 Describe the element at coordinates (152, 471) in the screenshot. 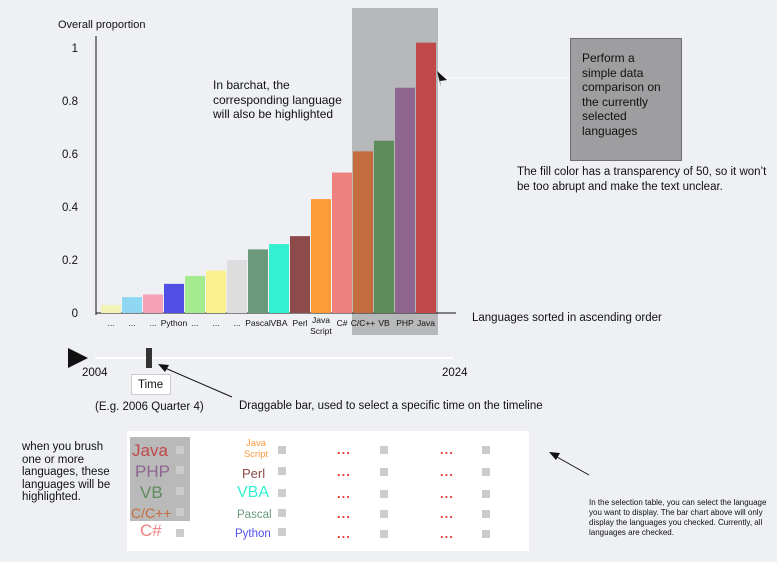

I see `lang-php: PHP` at that location.